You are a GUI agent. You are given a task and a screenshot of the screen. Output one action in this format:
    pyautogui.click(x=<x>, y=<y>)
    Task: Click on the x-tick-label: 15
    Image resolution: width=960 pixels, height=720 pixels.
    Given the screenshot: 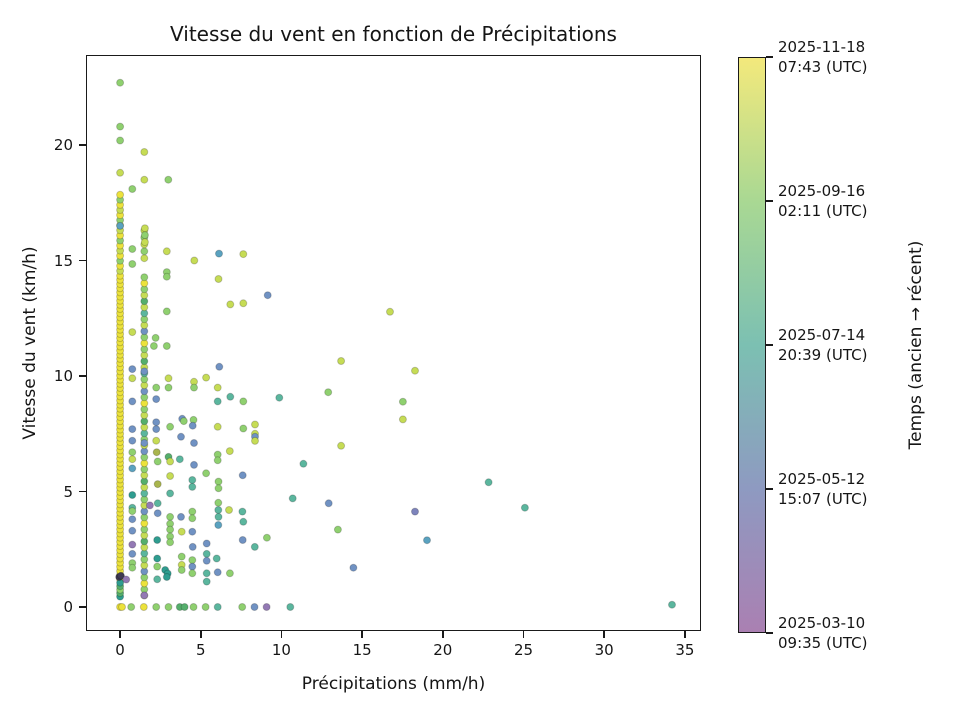 What is the action you would take?
    pyautogui.click(x=362, y=650)
    